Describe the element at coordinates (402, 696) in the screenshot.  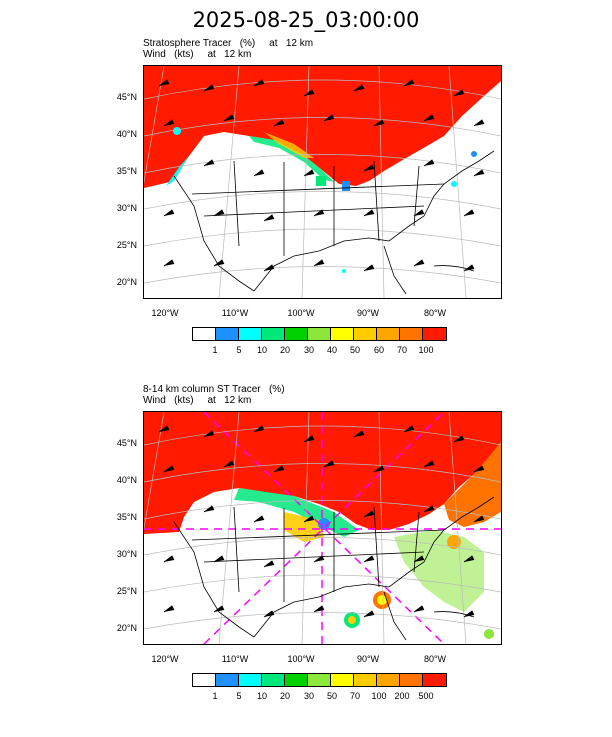
I see `panel2-colorbar-label: 200` at that location.